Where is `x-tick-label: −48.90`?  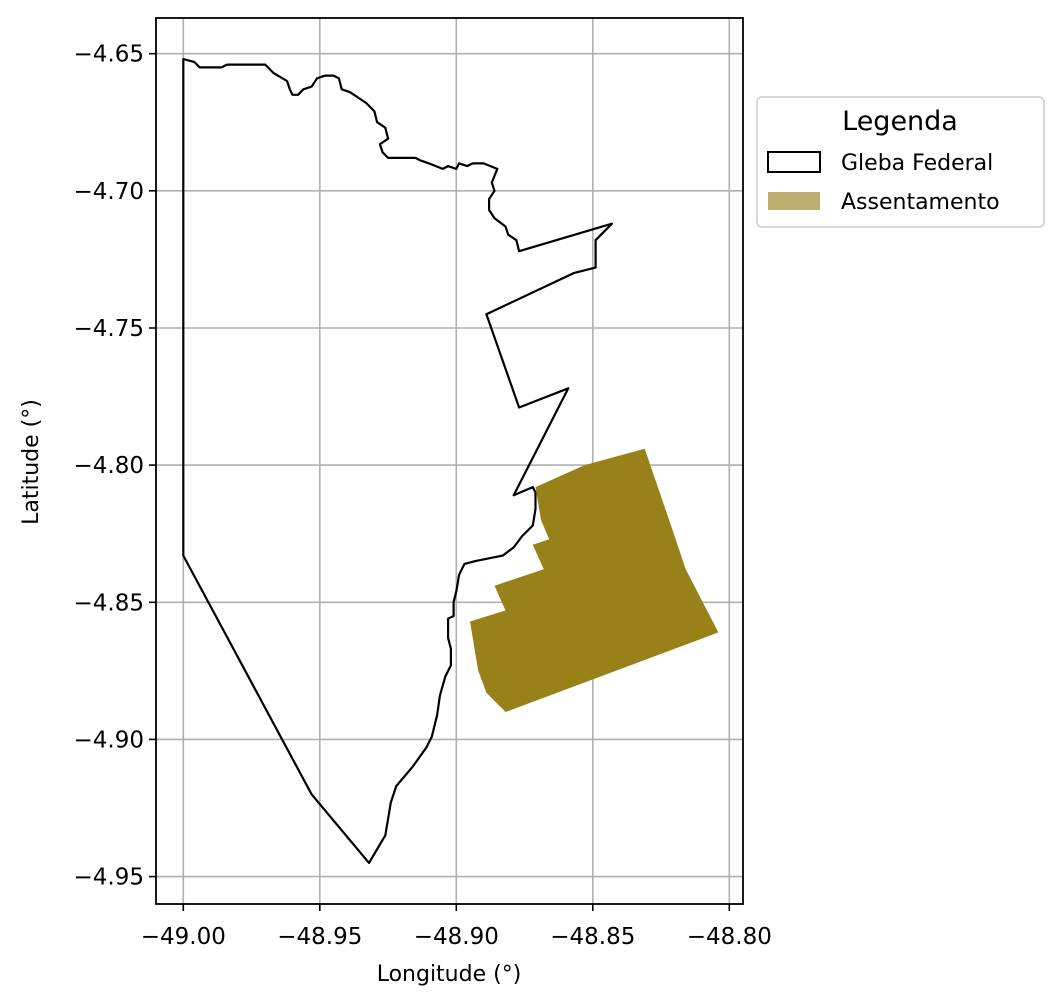
x-tick-label: −48.90 is located at coordinates (456, 937).